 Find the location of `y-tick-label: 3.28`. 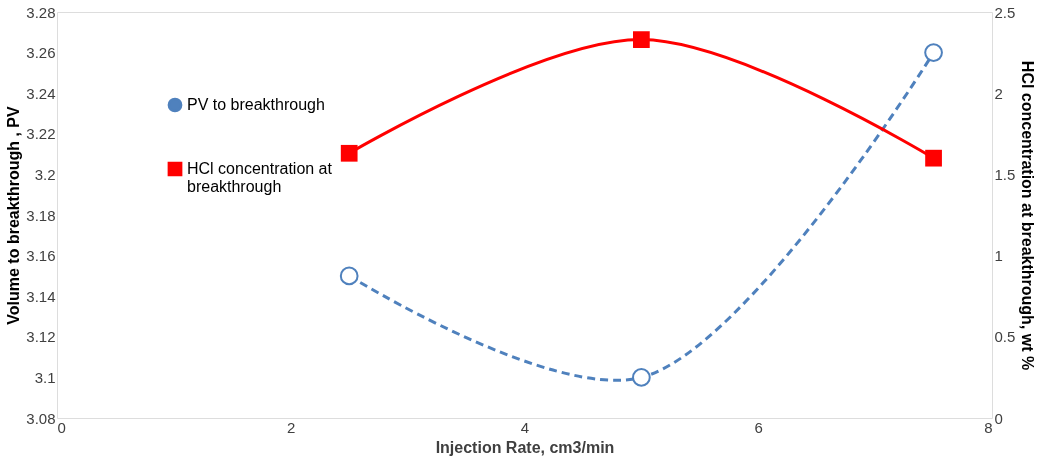

y-tick-label: 3.28 is located at coordinates (41, 12).